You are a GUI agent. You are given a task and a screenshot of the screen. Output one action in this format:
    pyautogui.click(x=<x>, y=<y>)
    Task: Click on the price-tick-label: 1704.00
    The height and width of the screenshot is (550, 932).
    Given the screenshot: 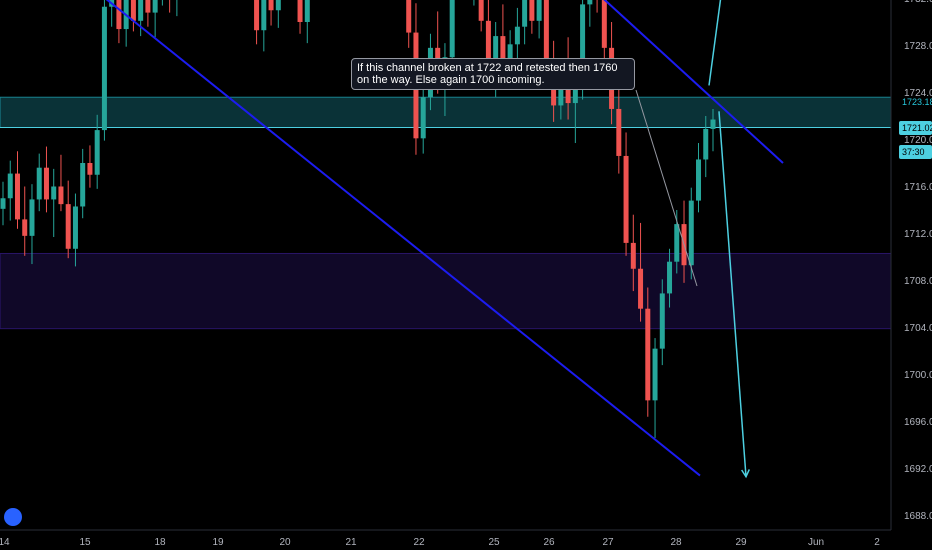 What is the action you would take?
    pyautogui.click(x=918, y=328)
    